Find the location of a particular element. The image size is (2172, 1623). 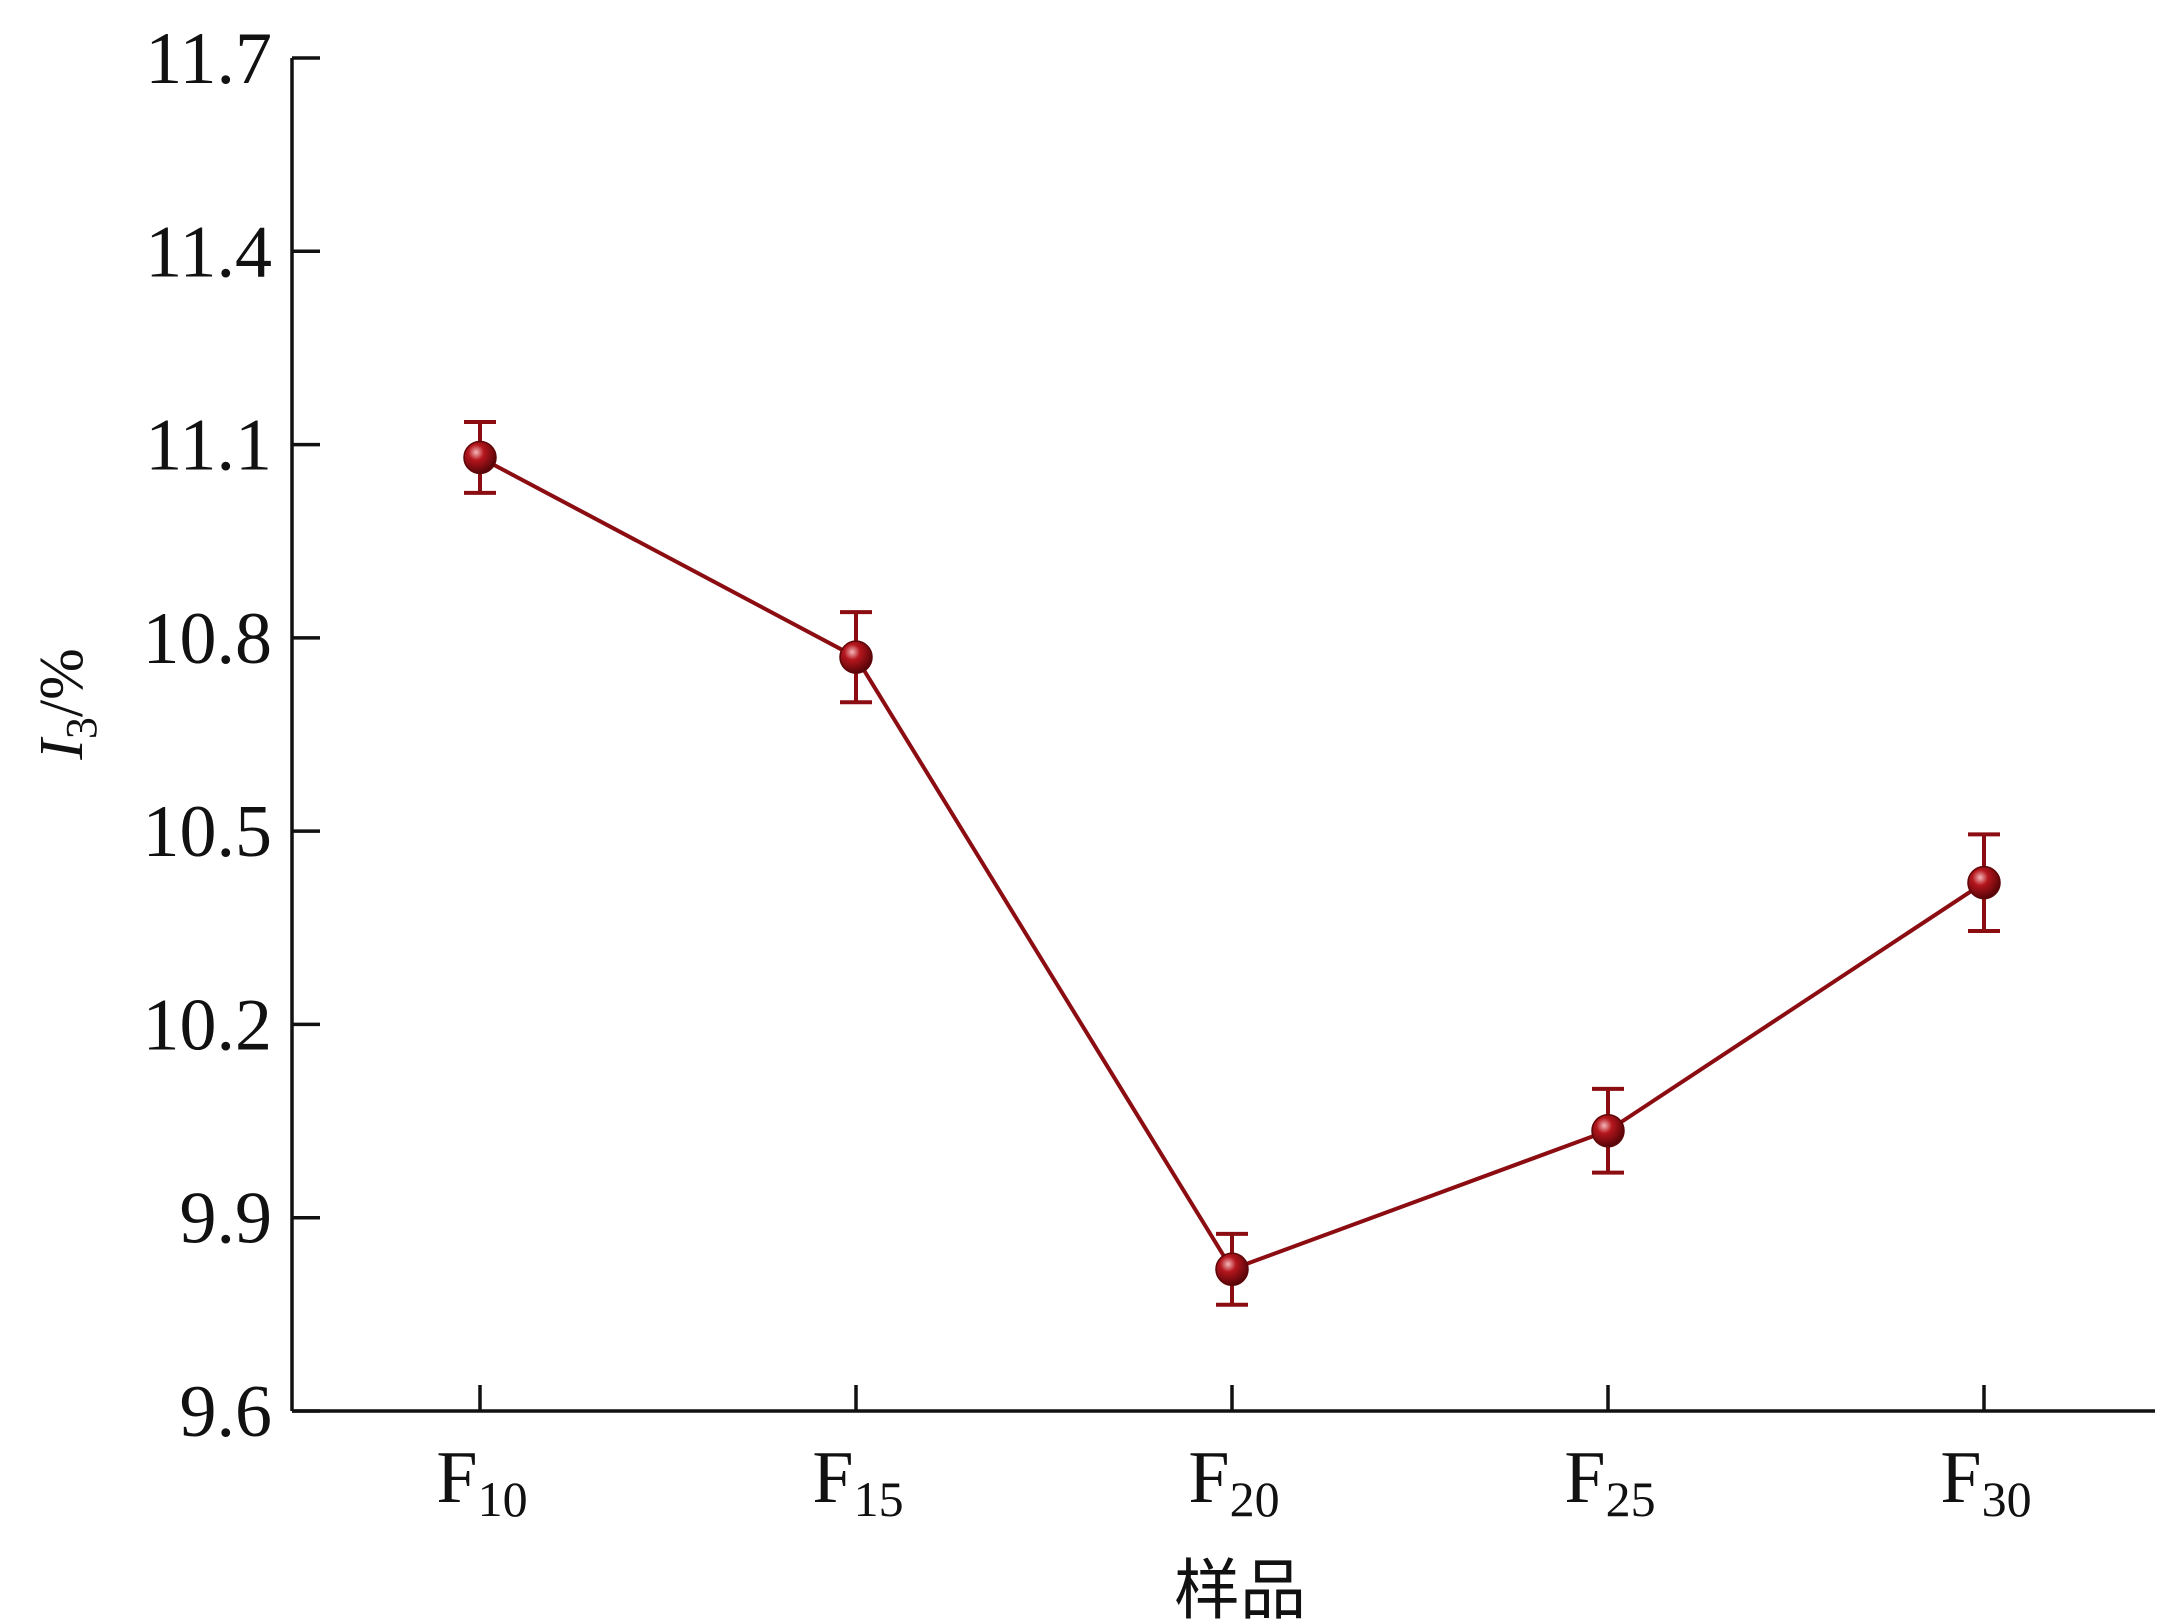

x-tick-label-sub: 10 is located at coordinates (503, 1499).